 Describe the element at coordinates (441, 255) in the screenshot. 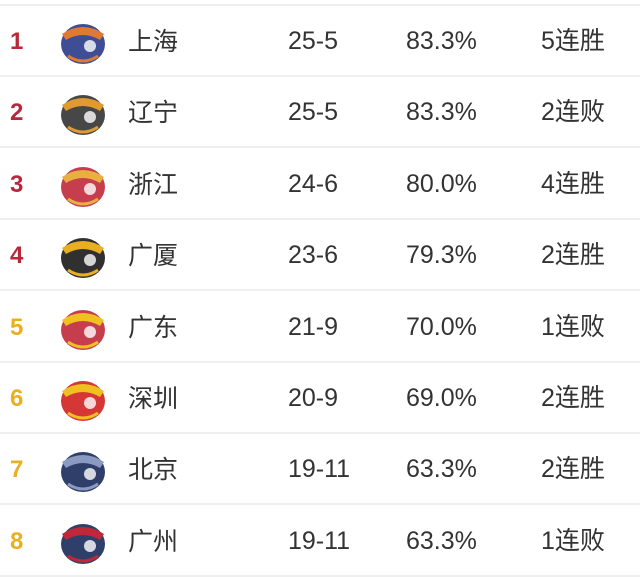

I see `win-percentage: 79.3%` at that location.